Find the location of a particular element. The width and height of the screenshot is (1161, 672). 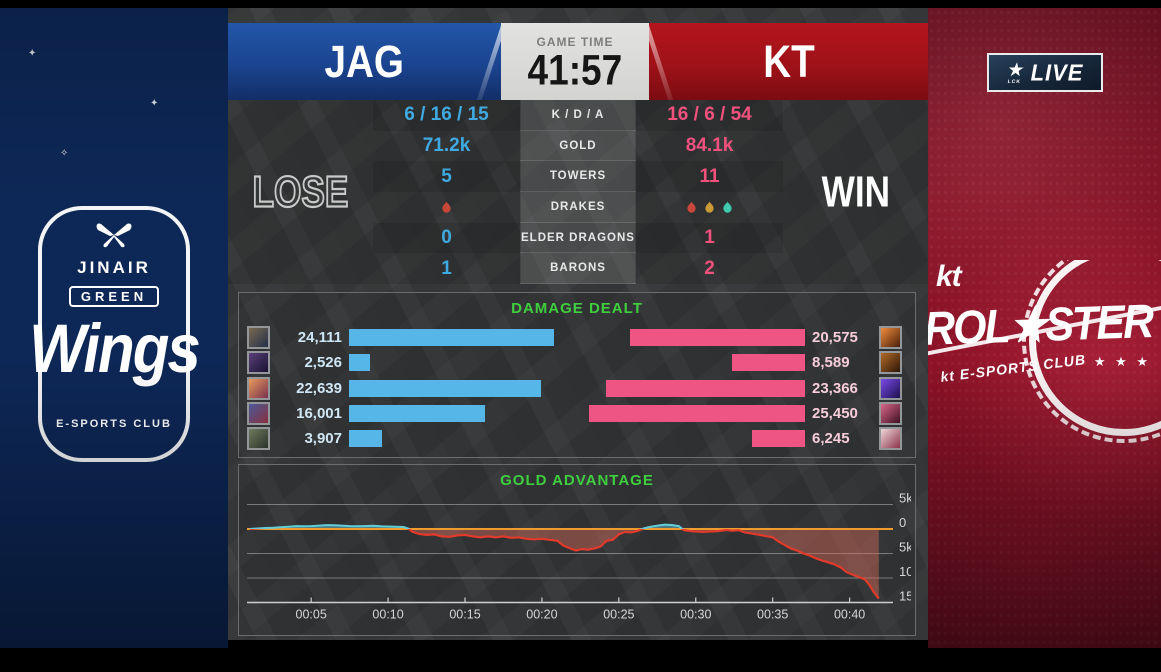

damage-value-right: 20,575 is located at coordinates (835, 338).